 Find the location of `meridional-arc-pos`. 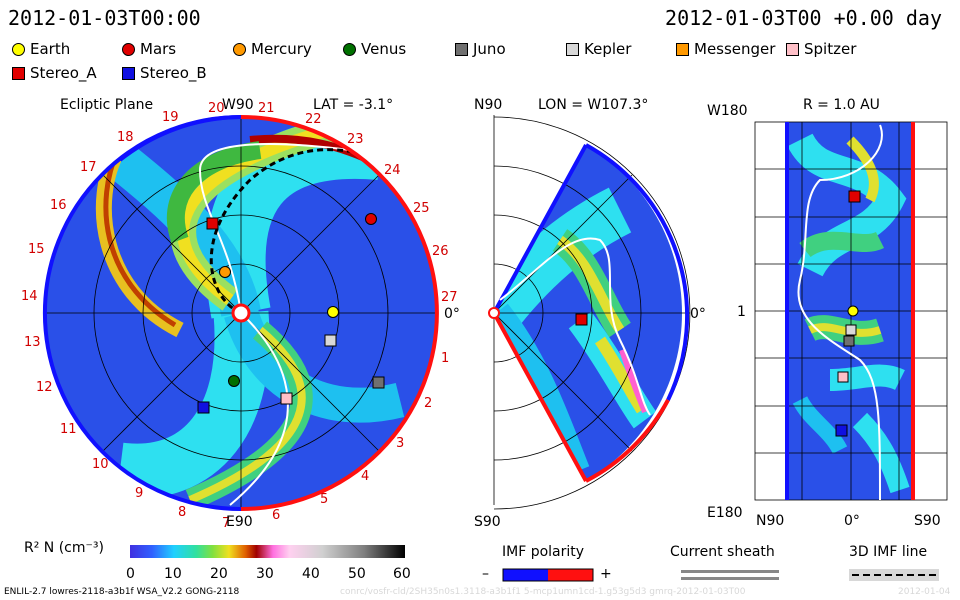

meridional-arc-pos is located at coordinates (627, 441).